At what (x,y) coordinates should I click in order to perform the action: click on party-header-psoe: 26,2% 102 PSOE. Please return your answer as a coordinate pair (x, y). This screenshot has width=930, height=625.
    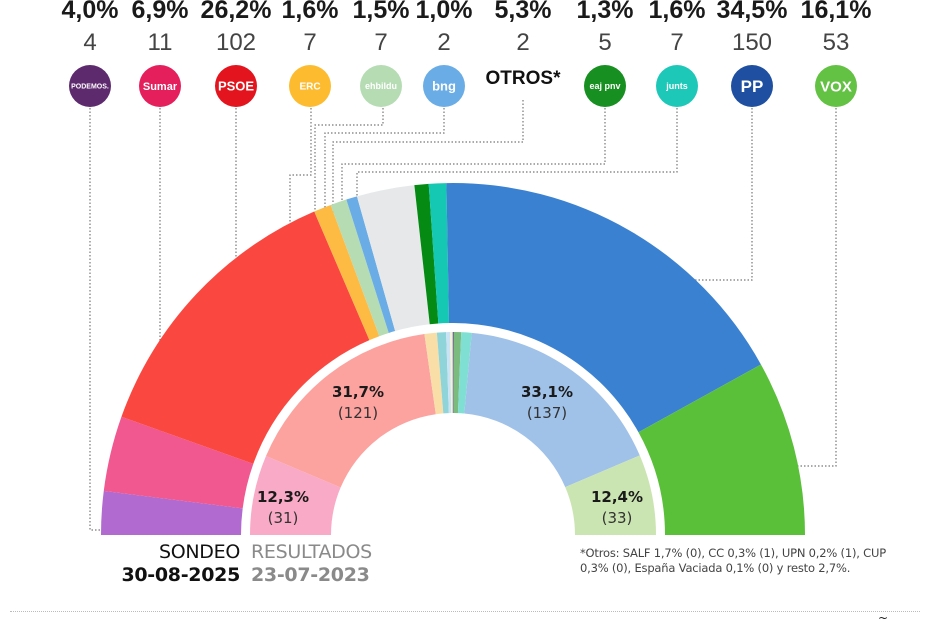
    Looking at the image, I should click on (236, 53).